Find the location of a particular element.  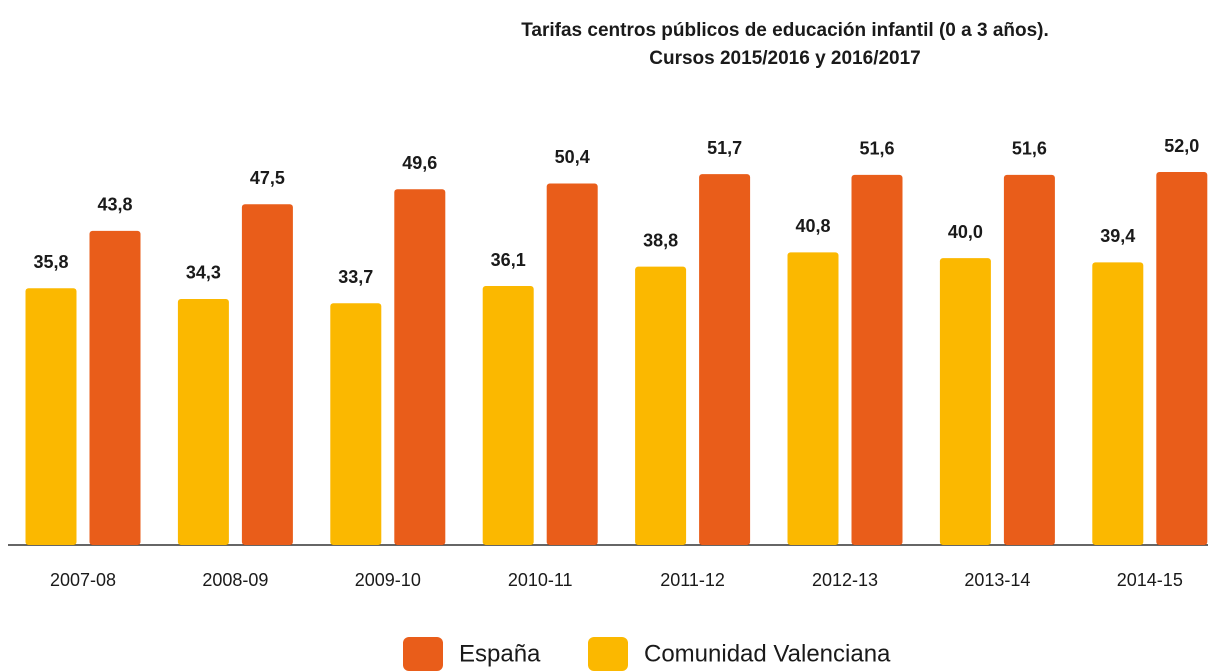

value-label: 36,1 is located at coordinates (508, 260).